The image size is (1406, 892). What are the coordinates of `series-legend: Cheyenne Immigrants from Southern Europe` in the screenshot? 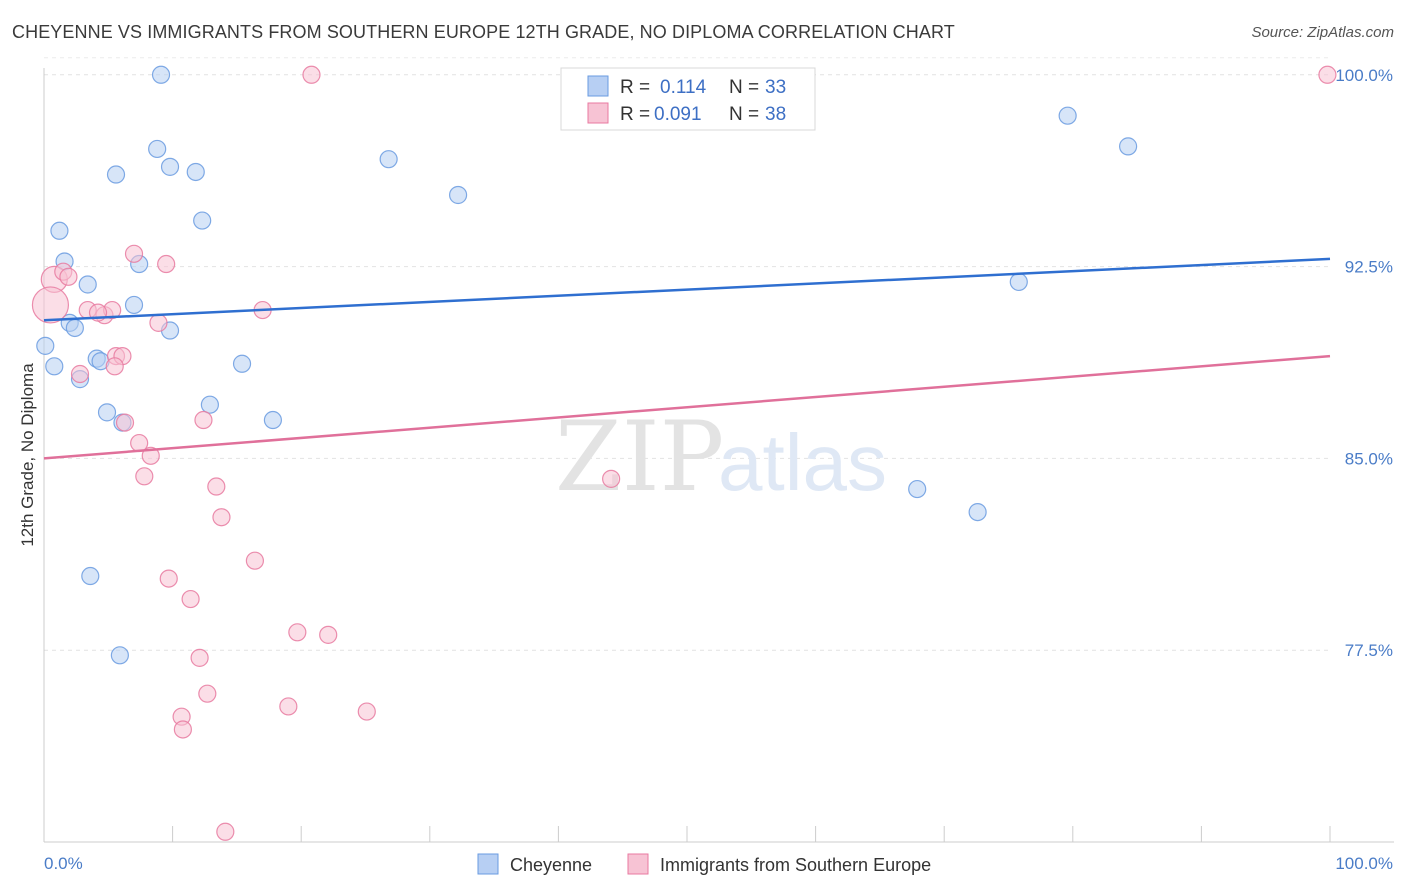 It's located at (704, 864).